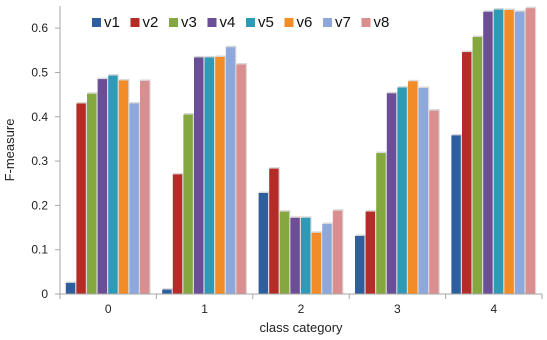 This screenshot has height=340, width=547. What do you see at coordinates (39, 72) in the screenshot?
I see `y-tick-label: 0.5` at bounding box center [39, 72].